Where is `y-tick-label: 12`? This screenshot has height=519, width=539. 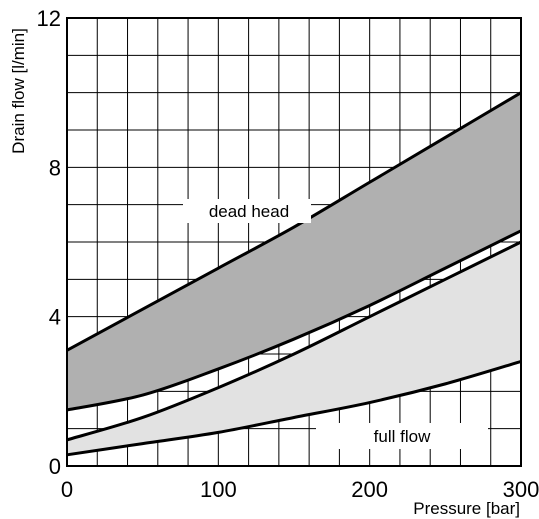 y-tick-label: 12 is located at coordinates (49, 18).